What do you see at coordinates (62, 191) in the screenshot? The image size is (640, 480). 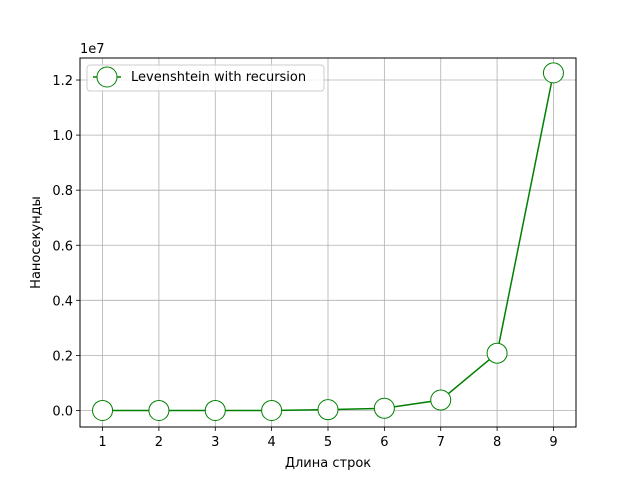 I see `y-tick-label: 0.8` at bounding box center [62, 191].